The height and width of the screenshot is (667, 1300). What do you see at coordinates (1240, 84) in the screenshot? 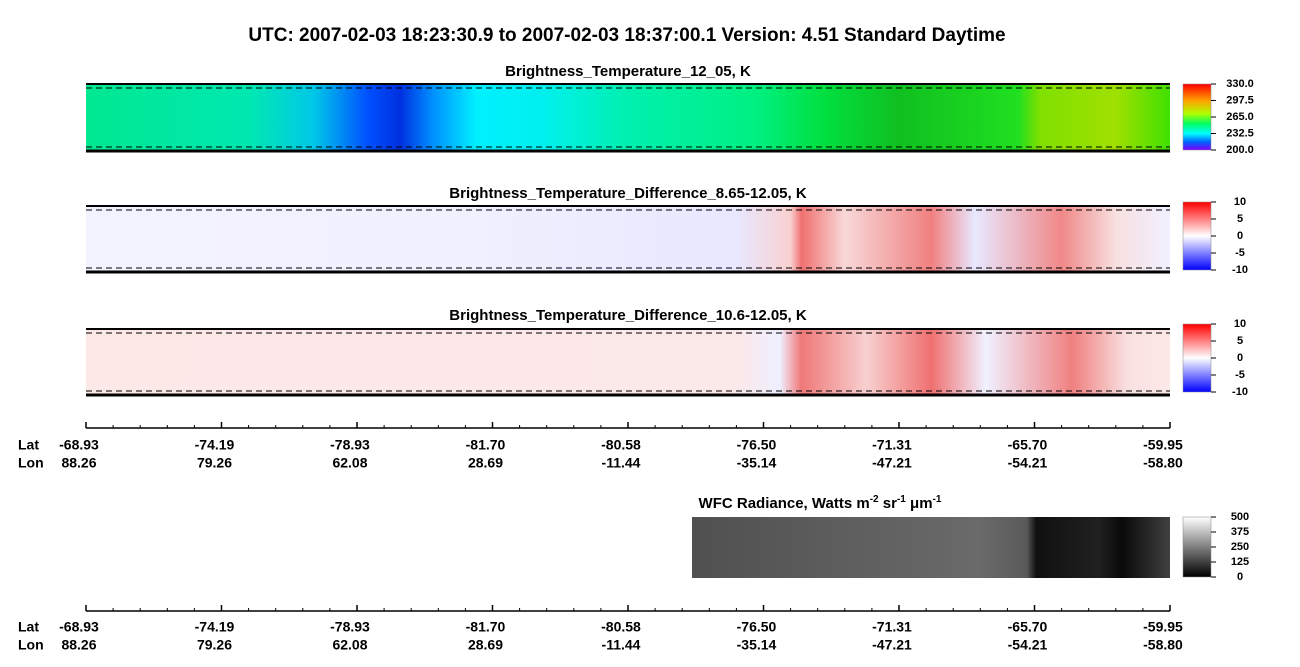
I see `colorbar-label: 330.0` at bounding box center [1240, 84].